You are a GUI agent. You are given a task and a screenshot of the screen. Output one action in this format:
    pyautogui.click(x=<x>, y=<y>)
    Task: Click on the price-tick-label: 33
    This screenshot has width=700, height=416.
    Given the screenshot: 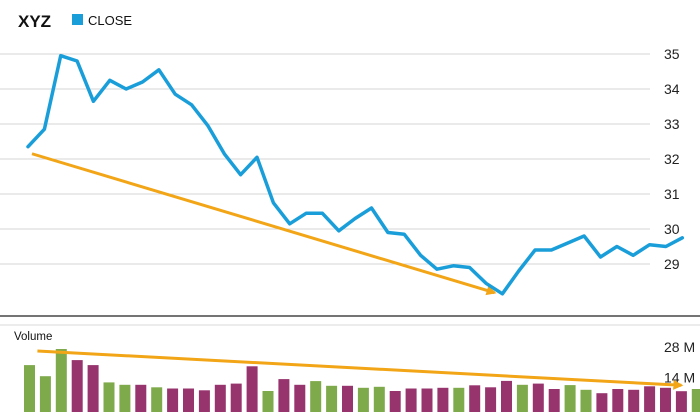 What is the action you would take?
    pyautogui.click(x=672, y=124)
    